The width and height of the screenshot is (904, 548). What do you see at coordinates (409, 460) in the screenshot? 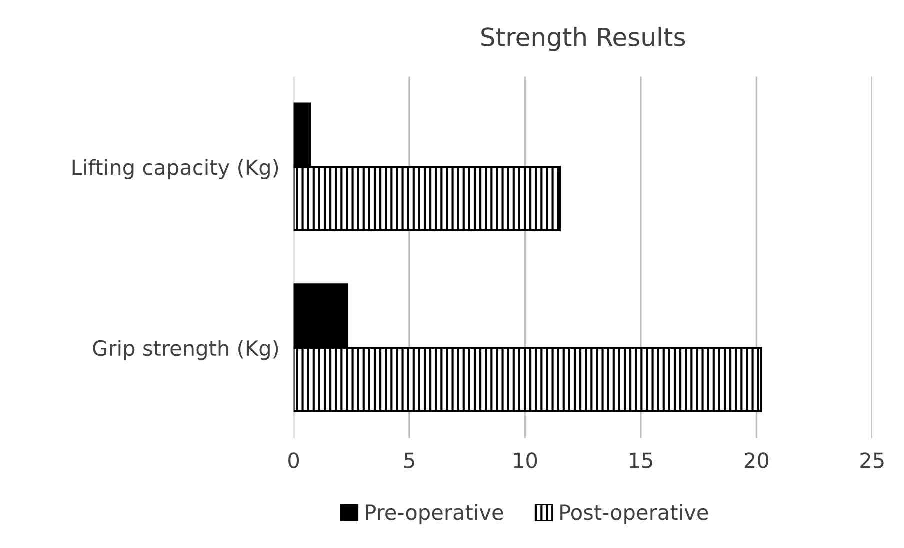
I see `x-tick-label: 5` at bounding box center [409, 460].